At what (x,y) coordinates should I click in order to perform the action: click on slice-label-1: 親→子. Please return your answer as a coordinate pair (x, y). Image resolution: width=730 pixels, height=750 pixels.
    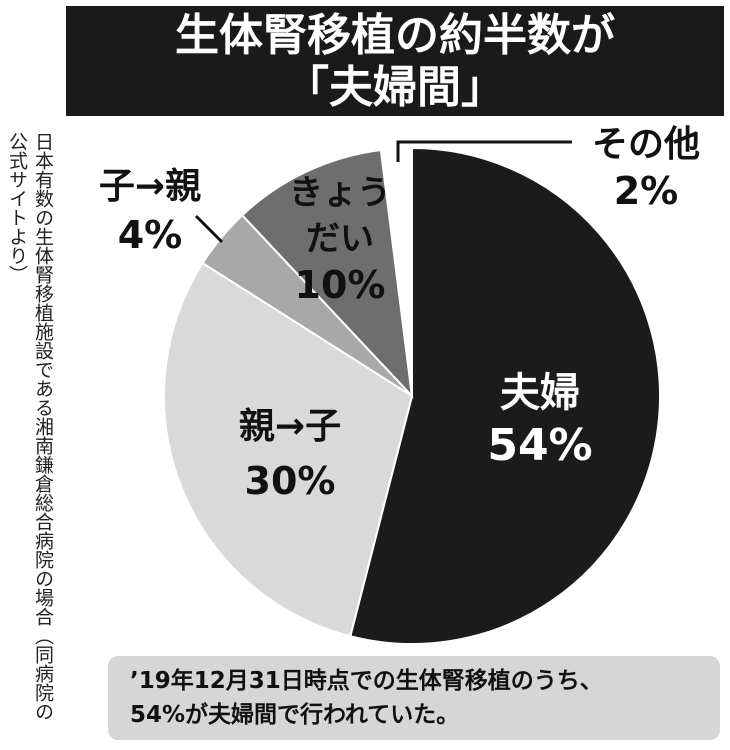
    Looking at the image, I should click on (290, 426).